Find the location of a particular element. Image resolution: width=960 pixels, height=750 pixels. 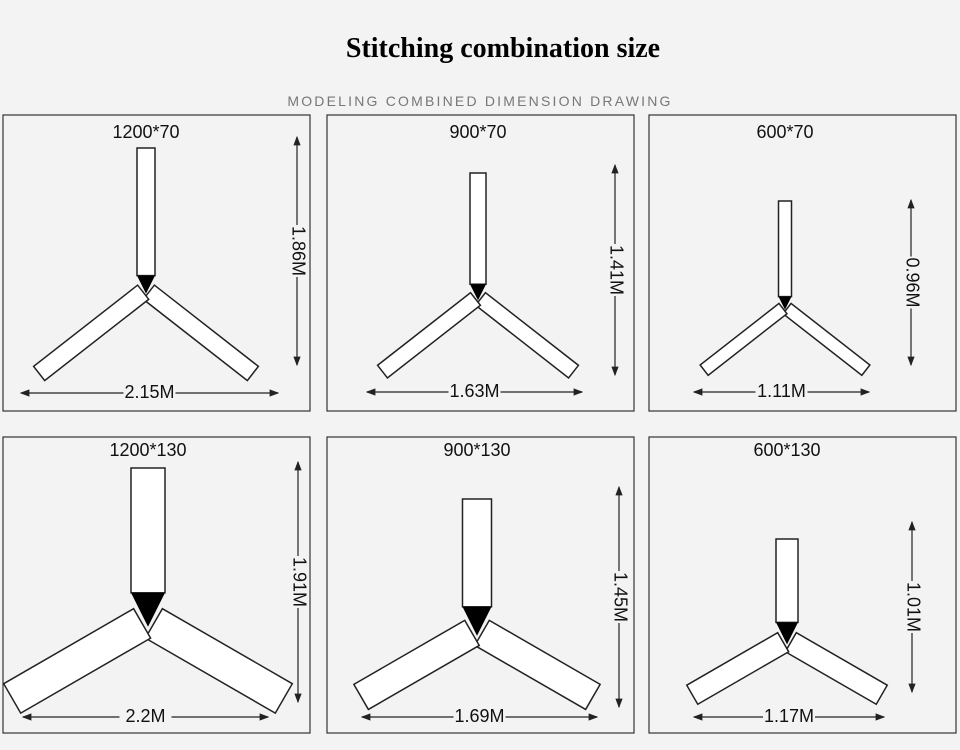

width-label: 1.69M is located at coordinates (479, 716).